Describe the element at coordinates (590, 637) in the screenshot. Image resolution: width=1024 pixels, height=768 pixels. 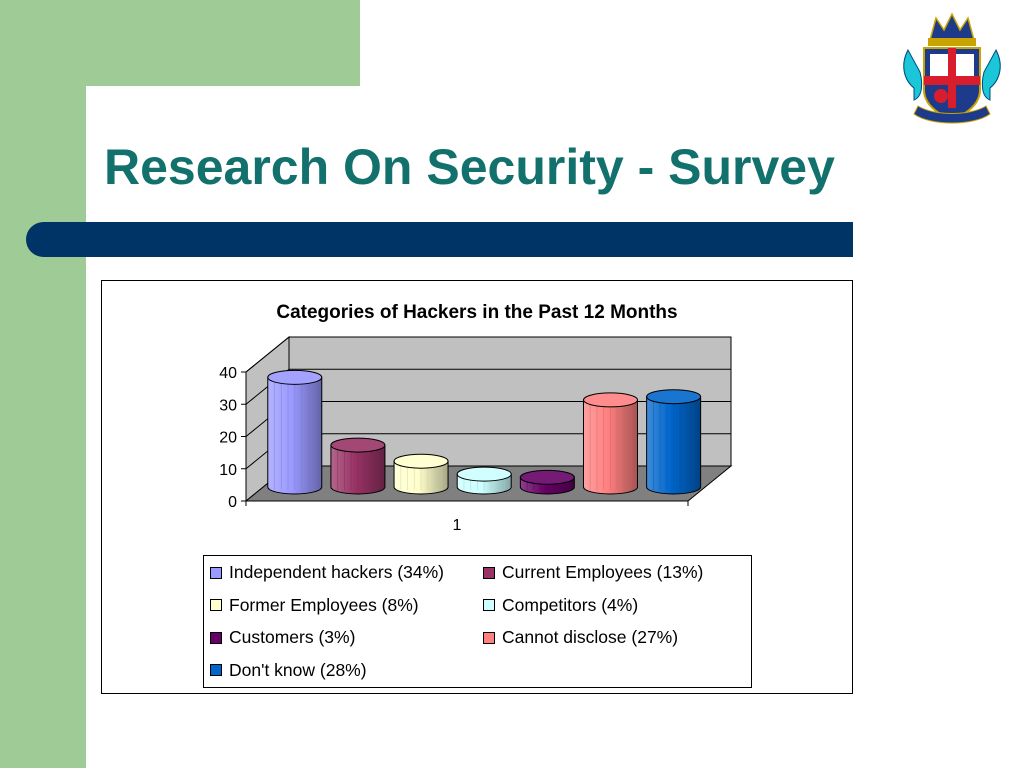
I see `legend-label: Cannot disclose (27%)` at that location.